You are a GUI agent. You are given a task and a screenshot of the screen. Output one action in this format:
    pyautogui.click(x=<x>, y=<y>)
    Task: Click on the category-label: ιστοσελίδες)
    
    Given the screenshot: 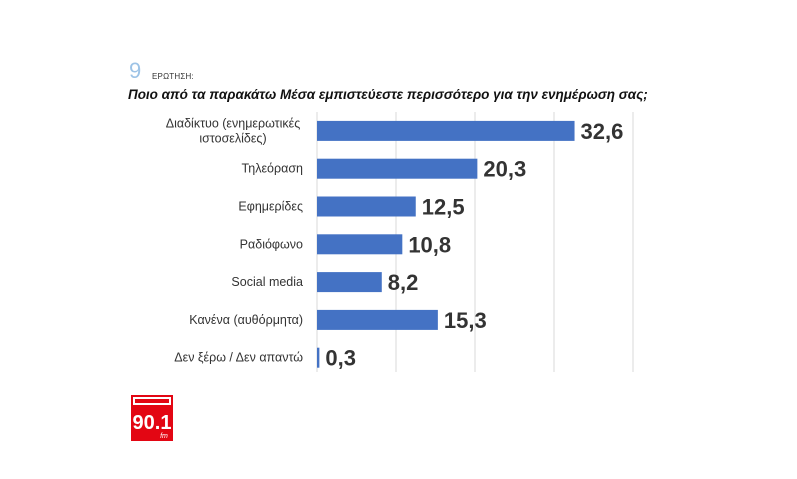 What is the action you would take?
    pyautogui.click(x=232, y=138)
    